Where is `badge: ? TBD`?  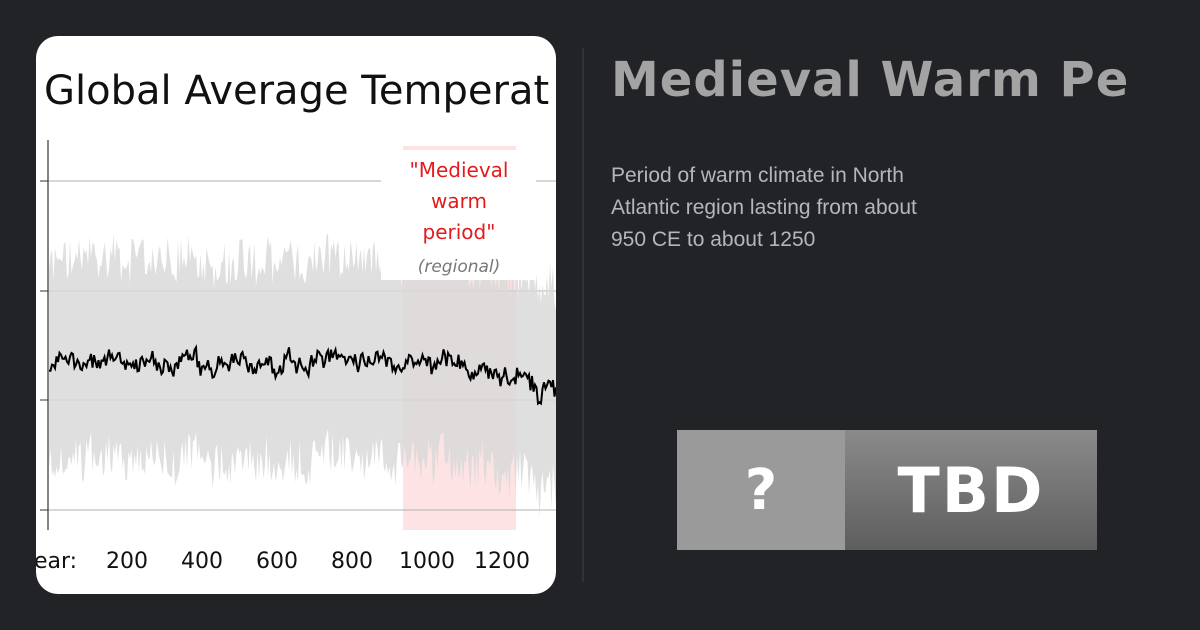 badge: ? TBD is located at coordinates (887, 490).